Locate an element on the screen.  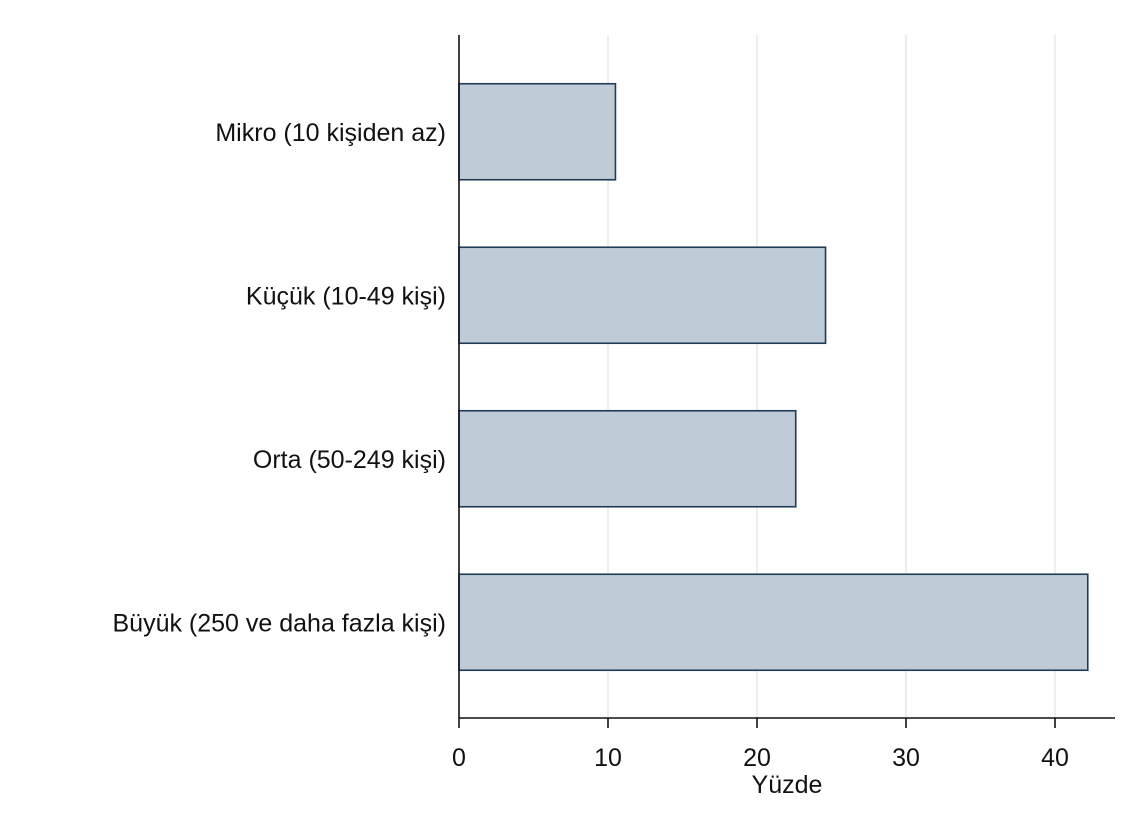
x-ticks: 0 10 20 30 40 is located at coordinates (760, 745).